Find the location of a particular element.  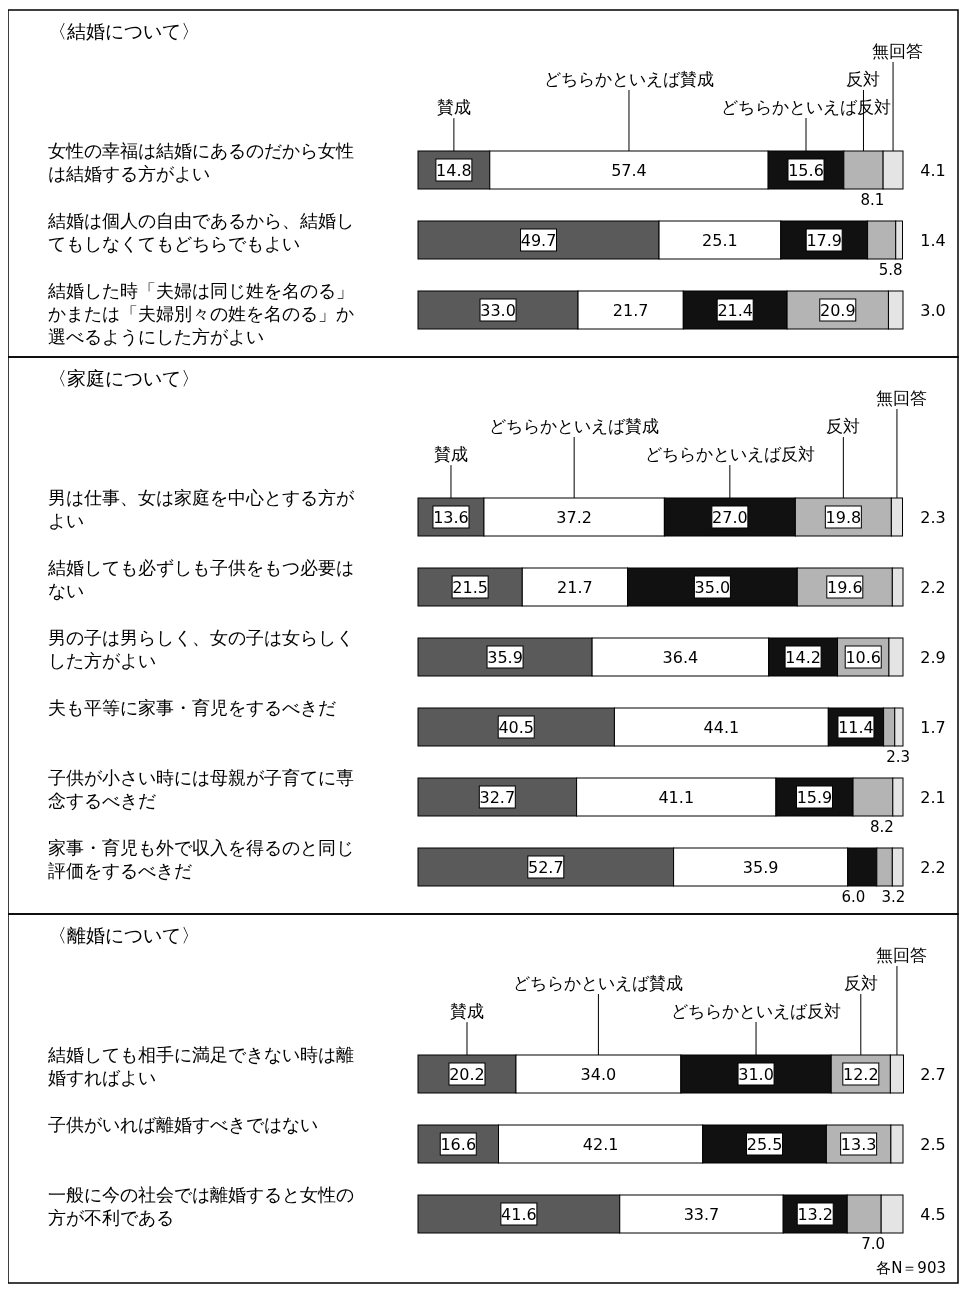

data-label: 1.7 is located at coordinates (933, 727).